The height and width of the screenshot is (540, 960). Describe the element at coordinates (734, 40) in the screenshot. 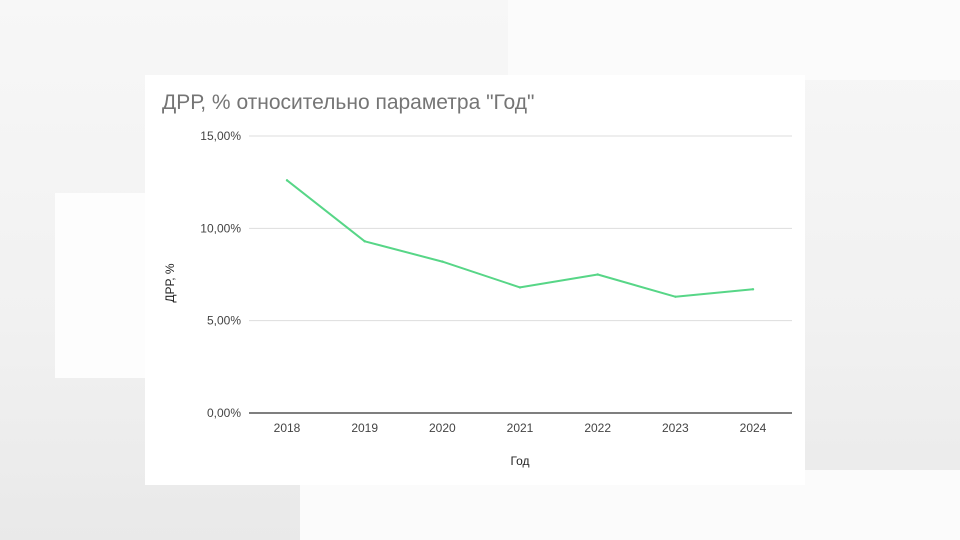

I see `background-panel` at that location.